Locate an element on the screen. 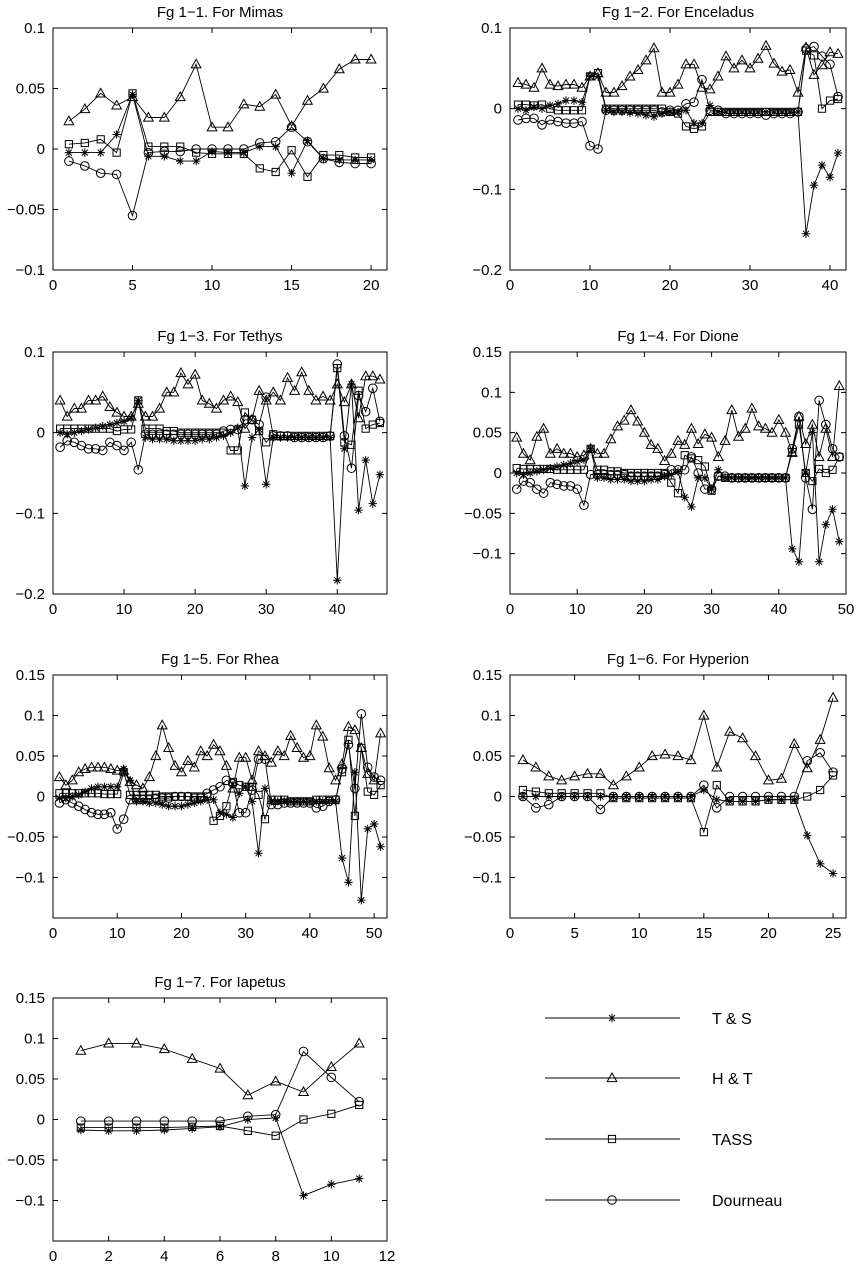  legend-marker is located at coordinates (612, 1139).